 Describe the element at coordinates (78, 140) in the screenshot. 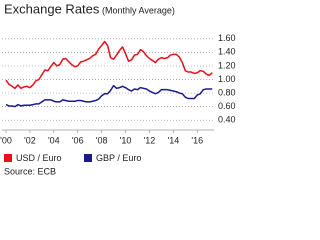

I see `x-tick-label: '06` at that location.